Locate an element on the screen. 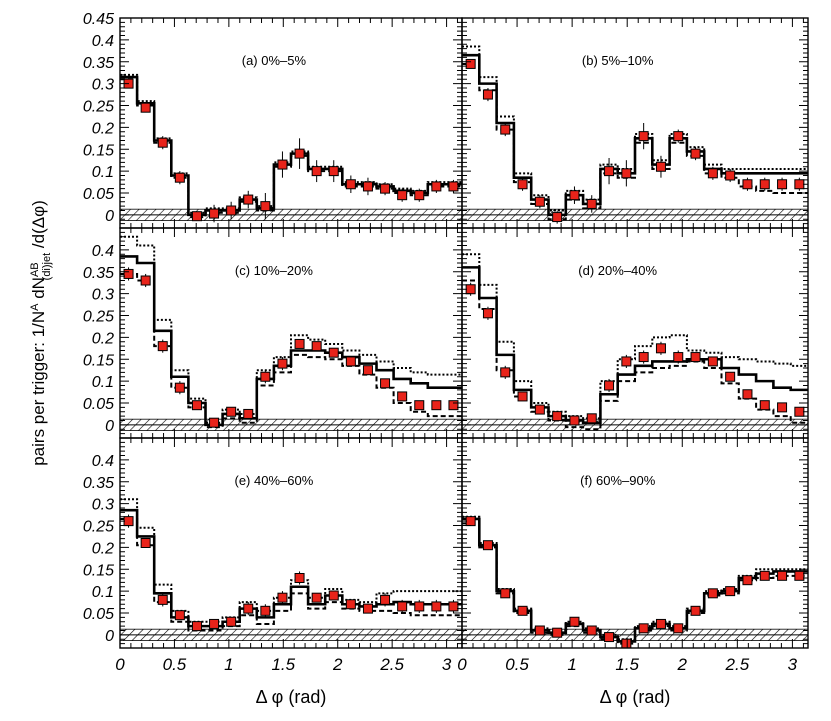 This screenshot has width=831, height=721. panel-title: (b) 5%–10% is located at coordinates (618, 60).